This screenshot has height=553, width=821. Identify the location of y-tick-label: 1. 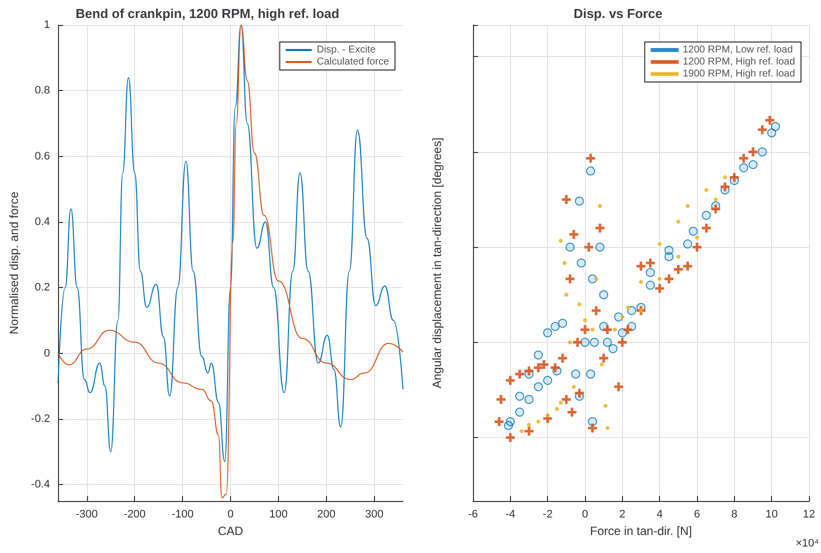
(47, 25).